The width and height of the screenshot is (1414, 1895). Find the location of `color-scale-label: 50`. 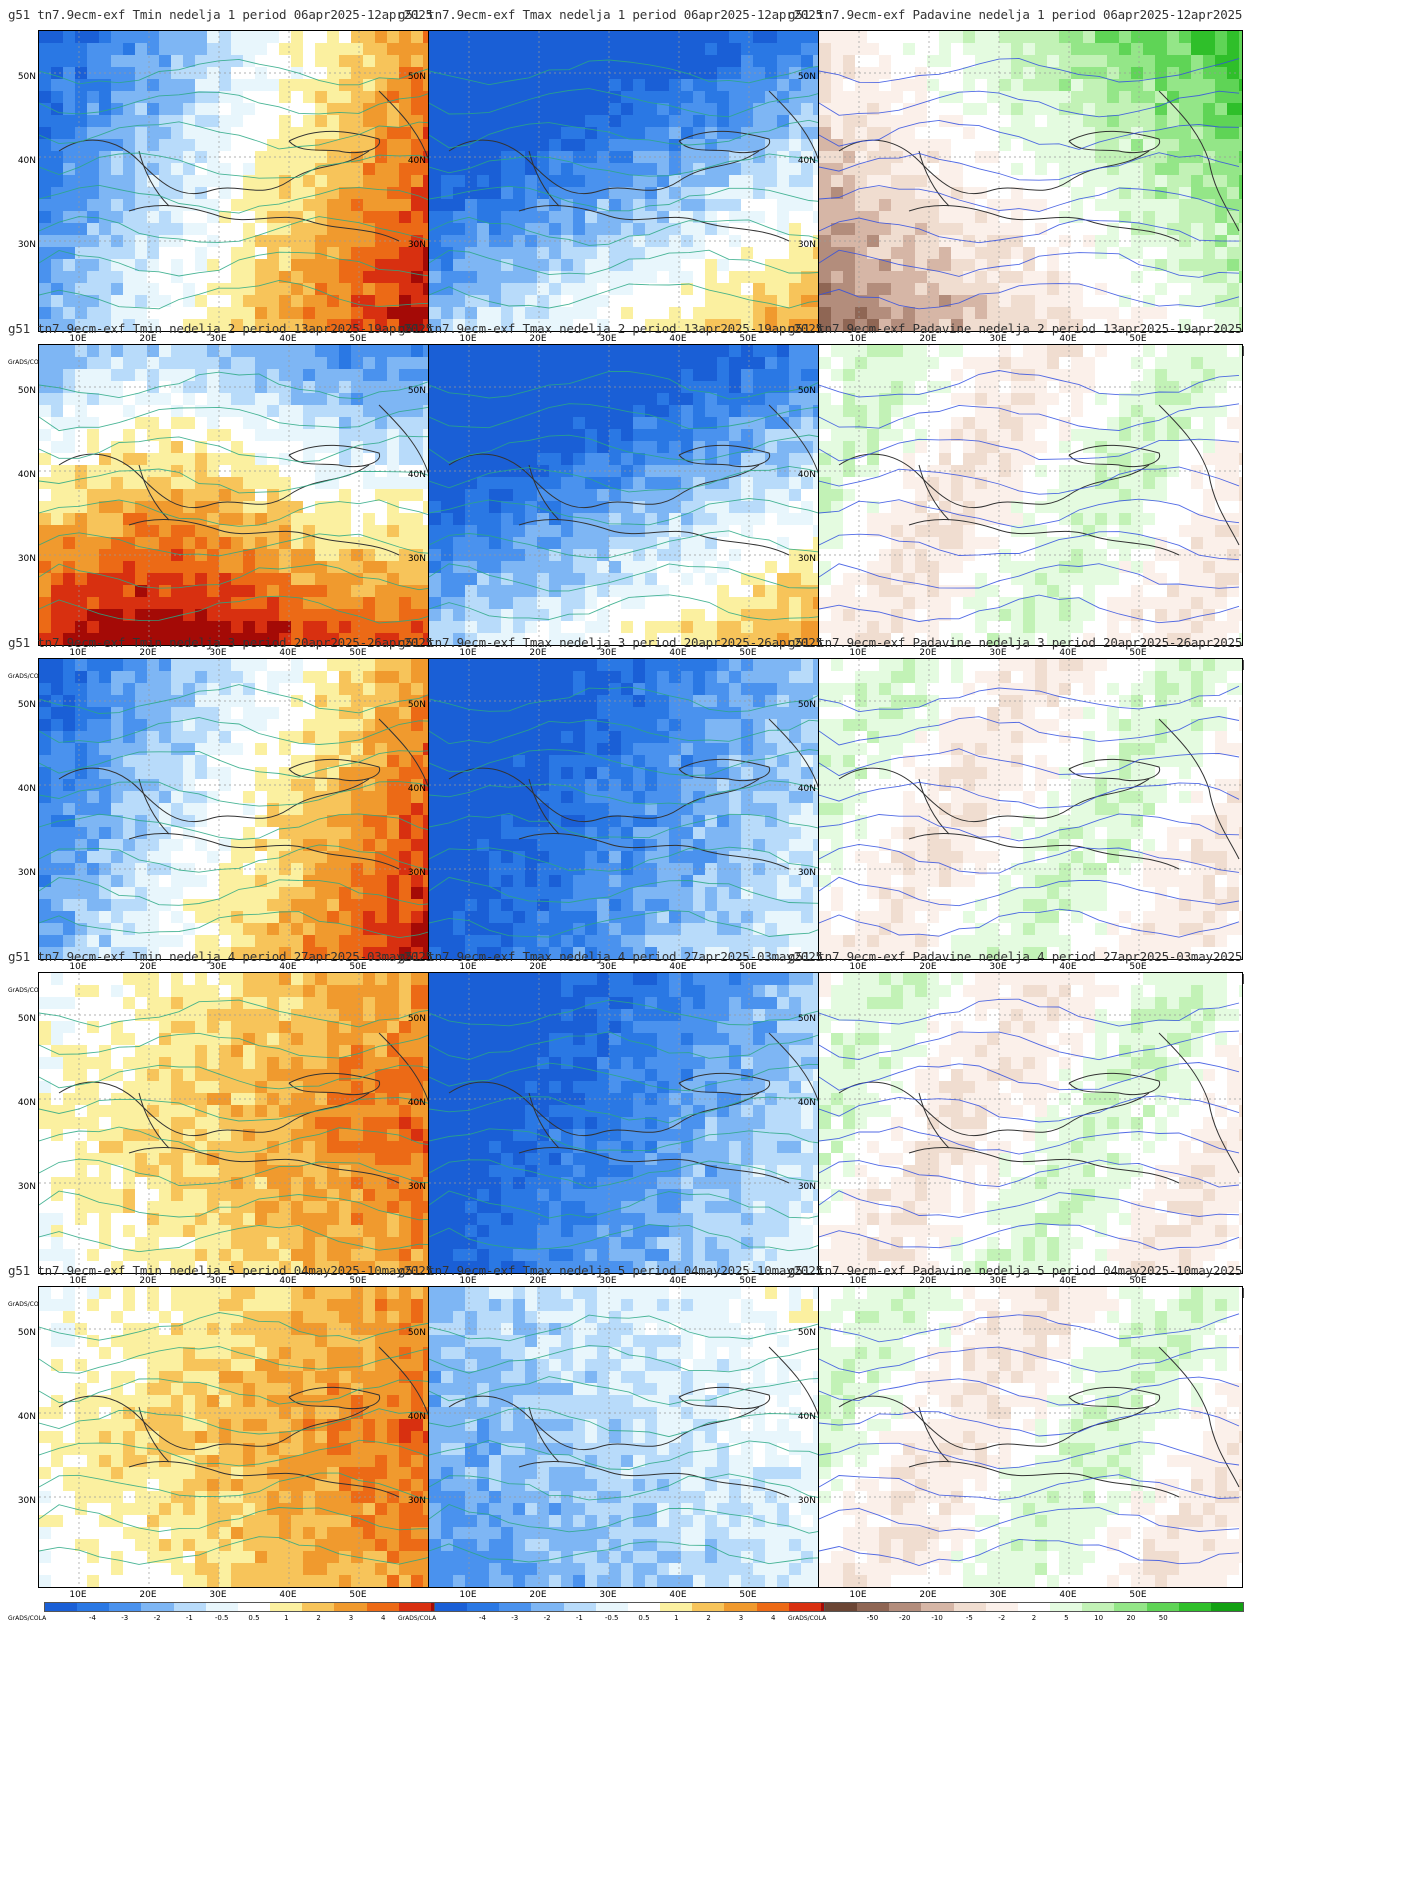

color-scale-label: 50 is located at coordinates (1163, 1618).